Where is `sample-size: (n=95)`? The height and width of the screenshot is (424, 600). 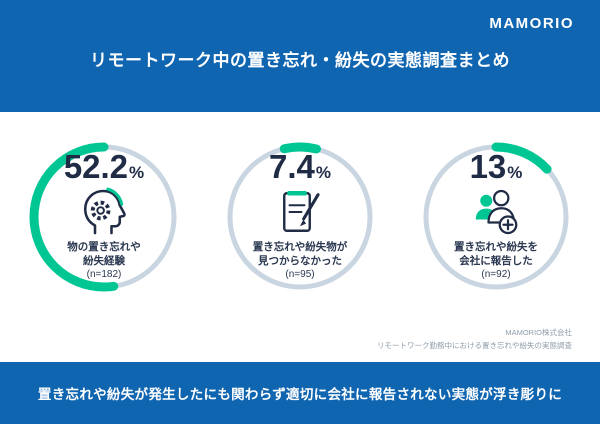 sample-size: (n=95) is located at coordinates (300, 275).